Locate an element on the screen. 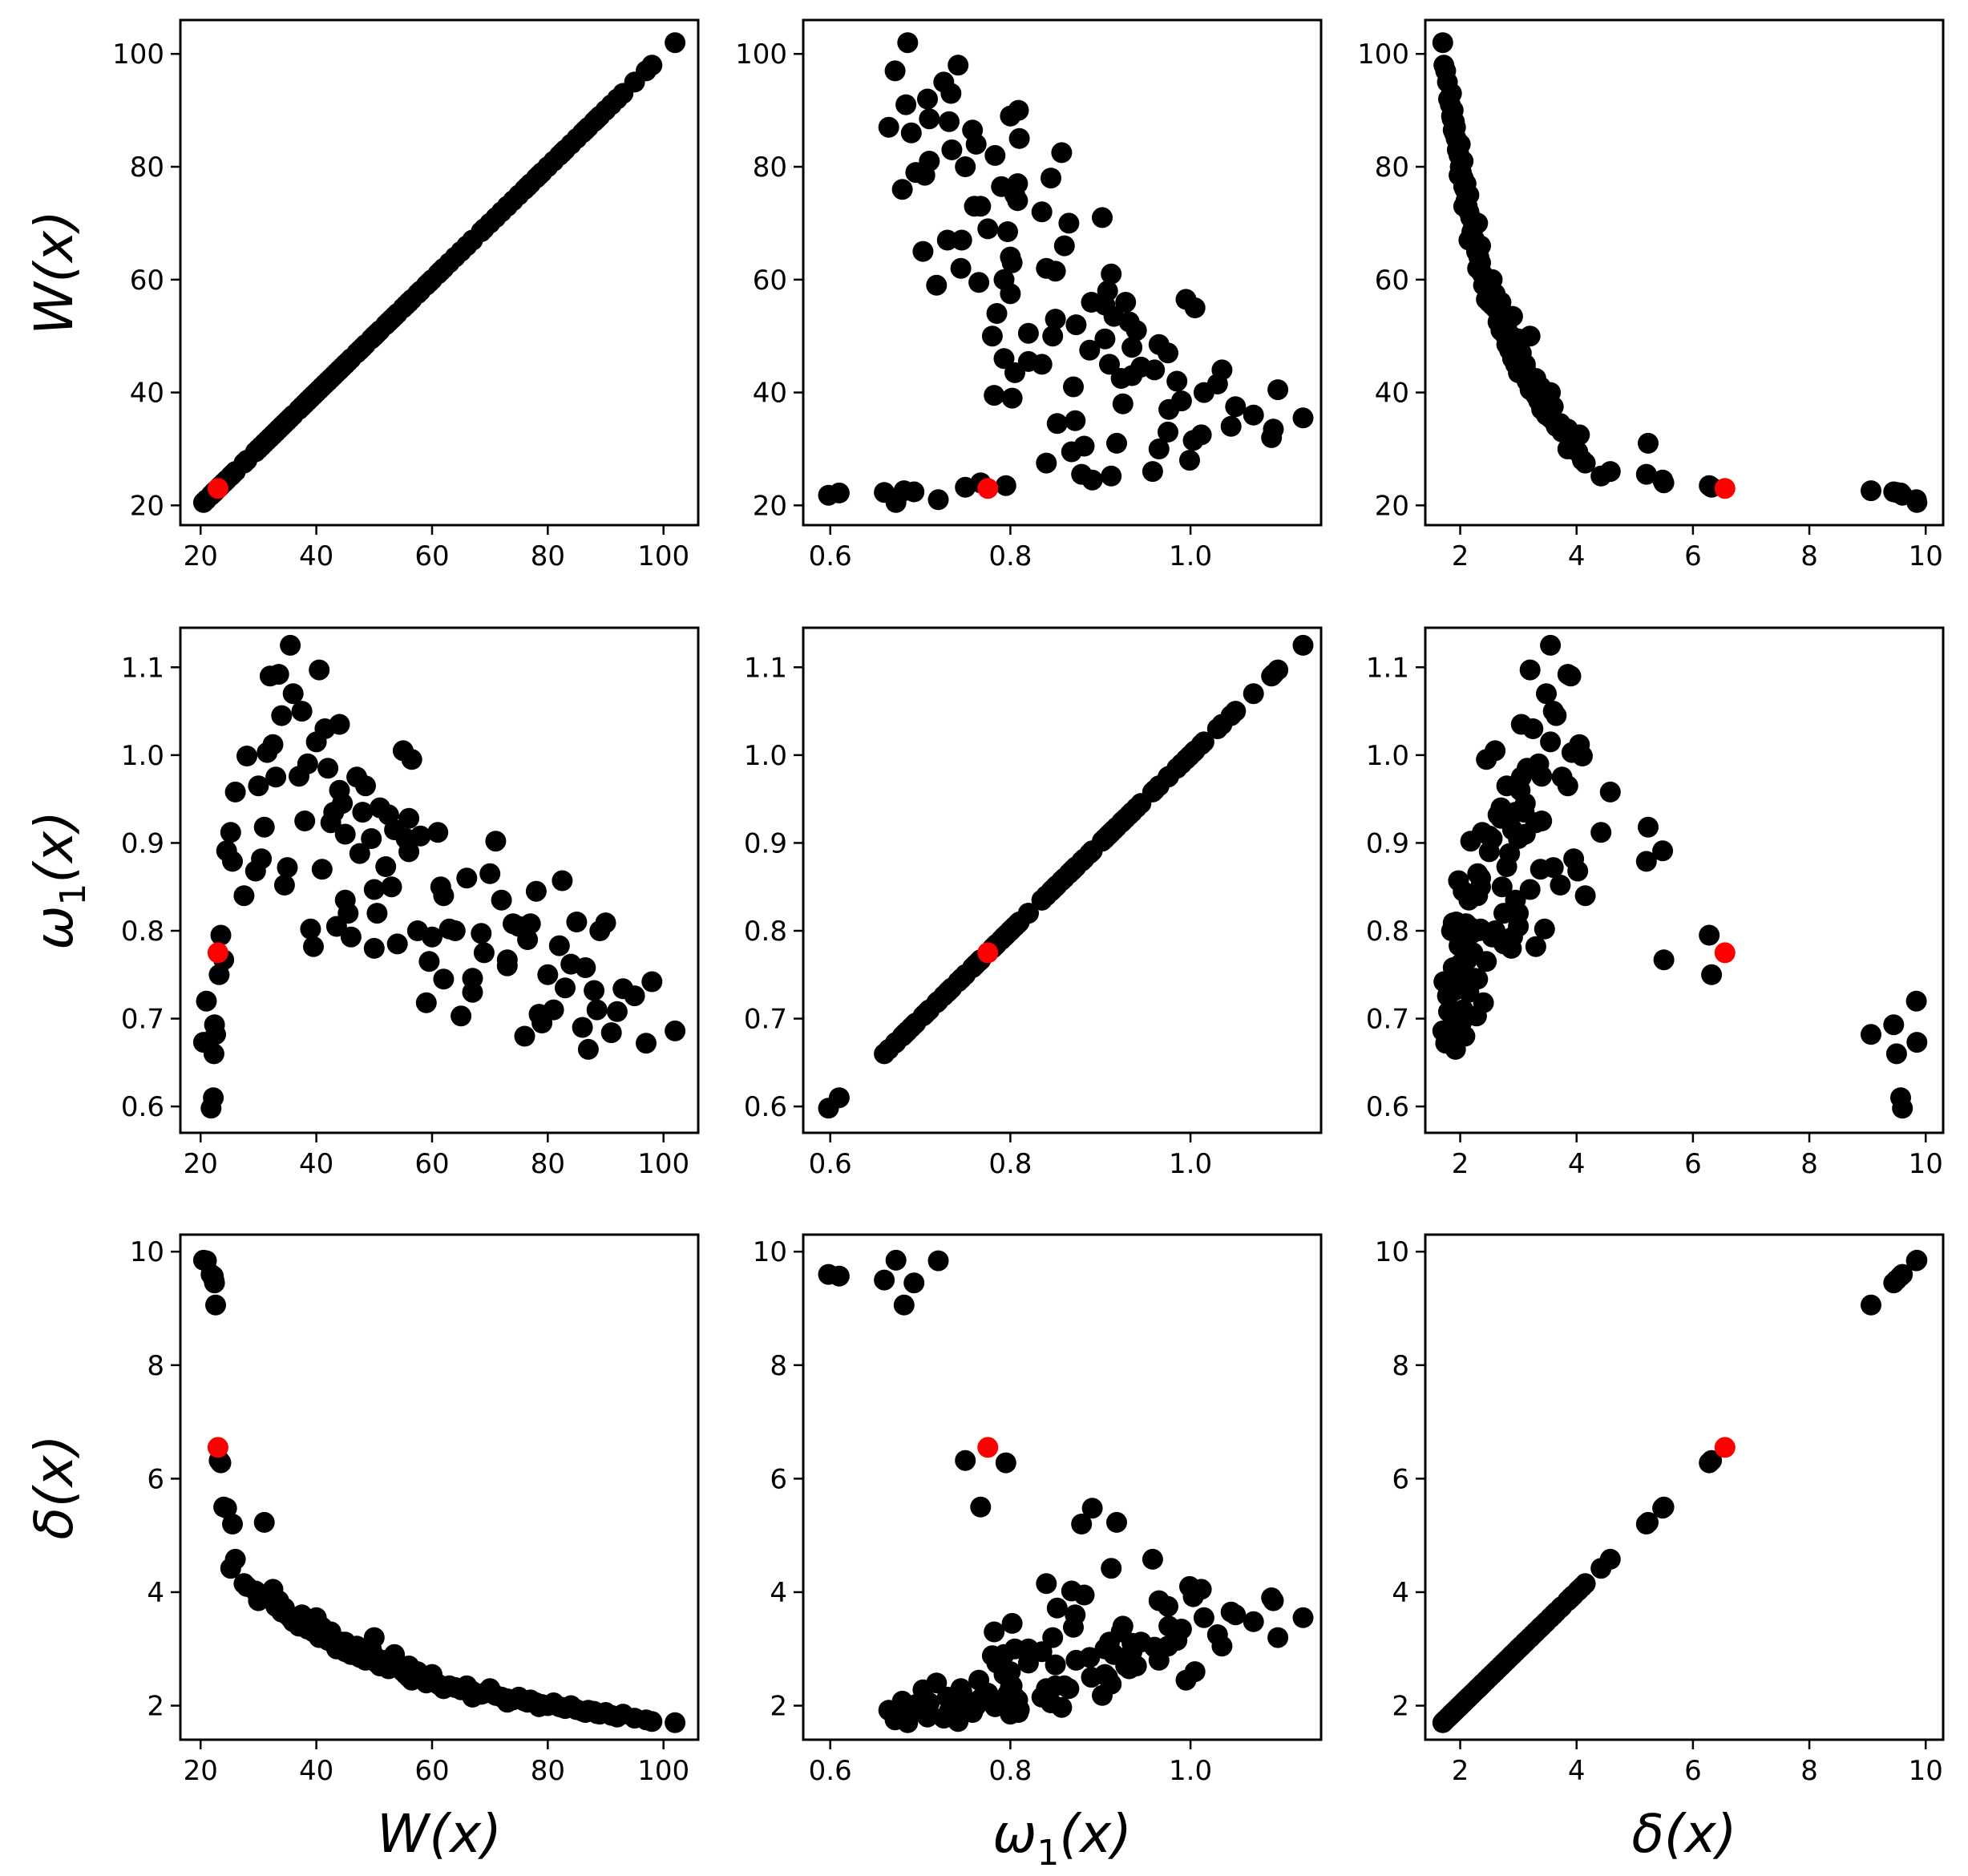 Image resolution: width=1968 pixels, height=1876 pixels. y-tick-label: 6 is located at coordinates (1400, 1479).